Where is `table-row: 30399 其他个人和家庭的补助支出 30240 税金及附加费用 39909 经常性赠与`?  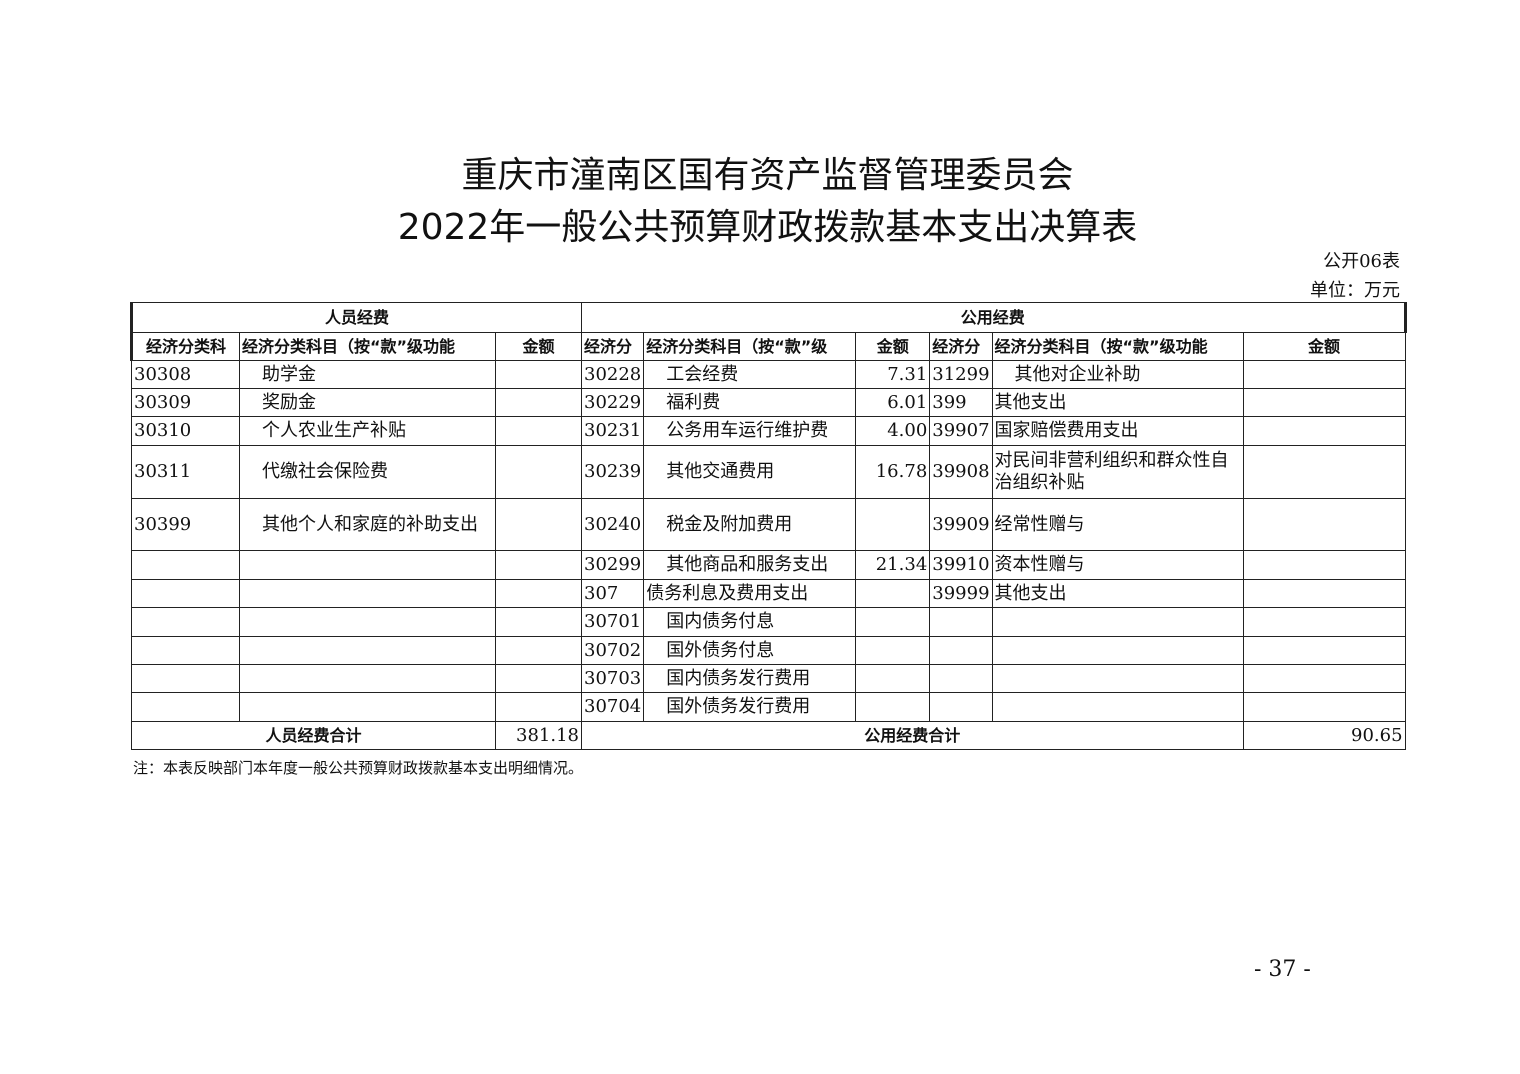 table-row: 30399 其他个人和家庭的补助支出 30240 税金及附加费用 39909 经常性赠与 is located at coordinates (768, 524).